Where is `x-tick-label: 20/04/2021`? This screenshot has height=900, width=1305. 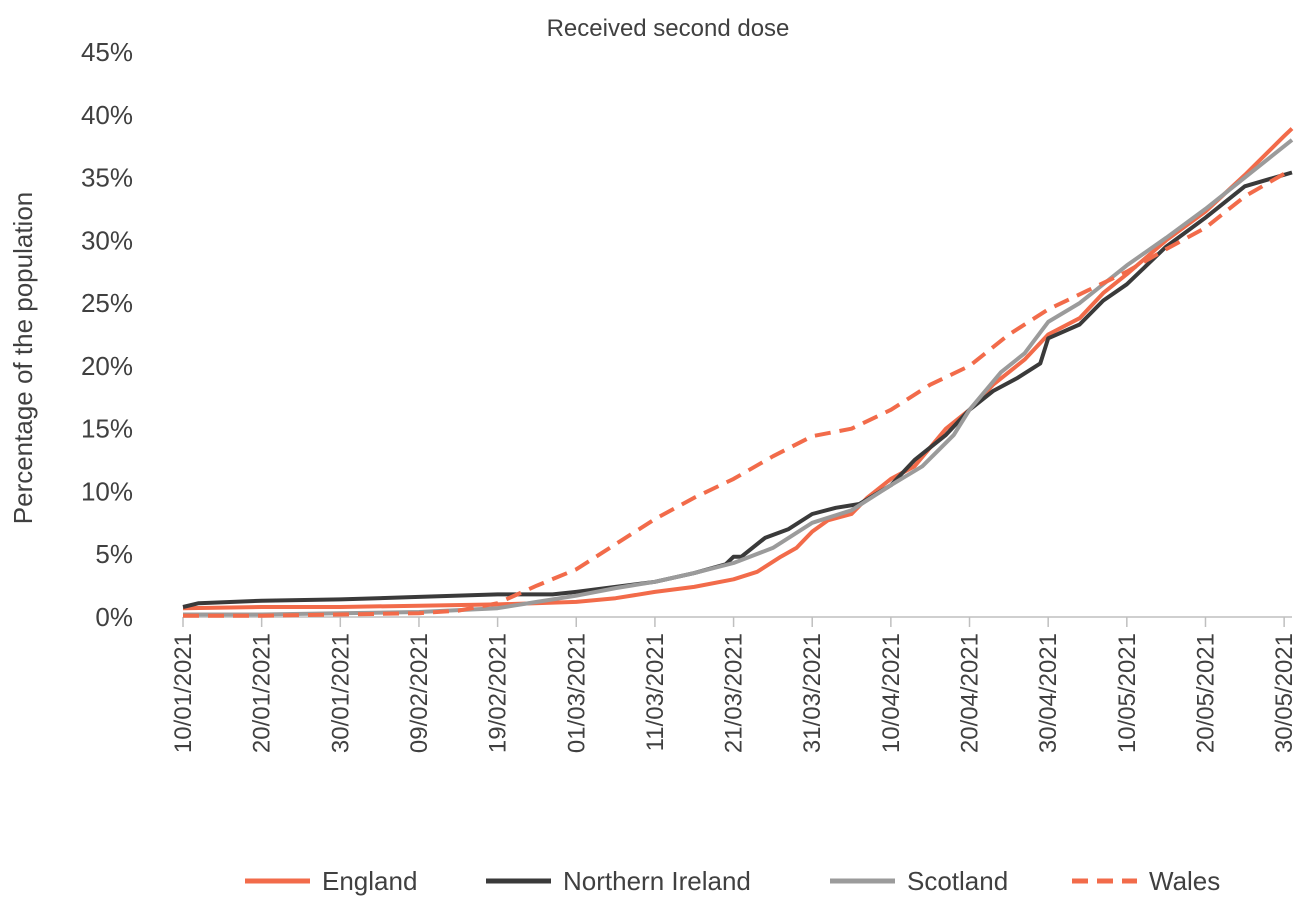
x-tick-label: 20/04/2021 is located at coordinates (970, 693).